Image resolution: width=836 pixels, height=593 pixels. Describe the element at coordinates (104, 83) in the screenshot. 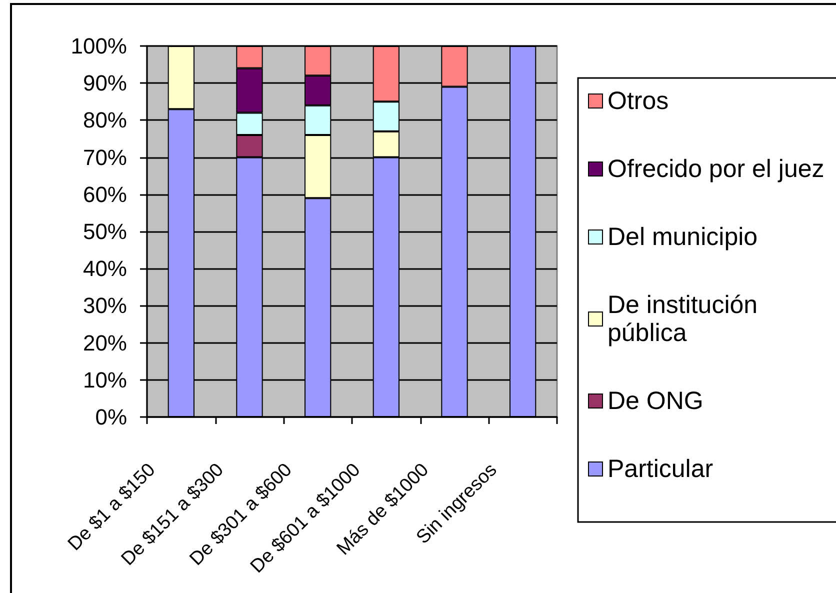

I see `y-tick-label: 90%` at that location.